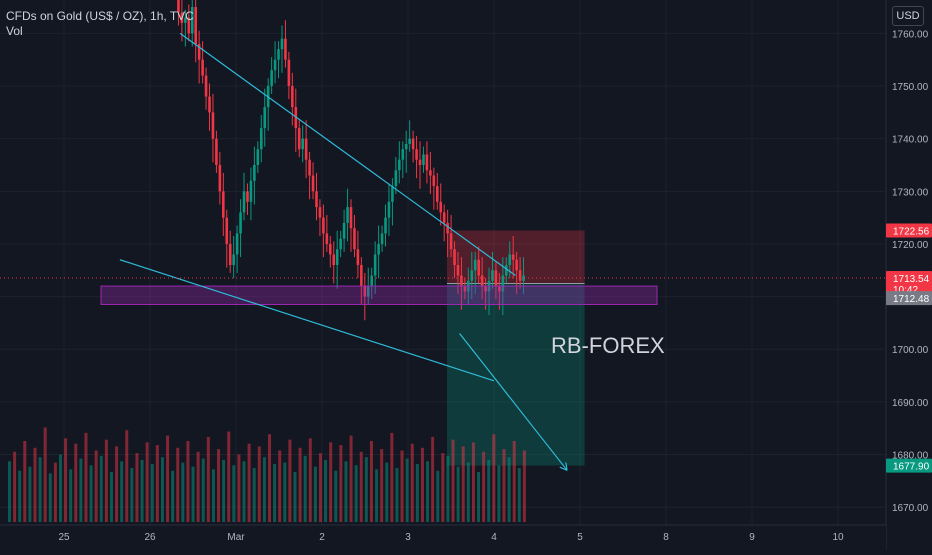  I want to click on price-tick-label: 1680.00, so click(910, 456).